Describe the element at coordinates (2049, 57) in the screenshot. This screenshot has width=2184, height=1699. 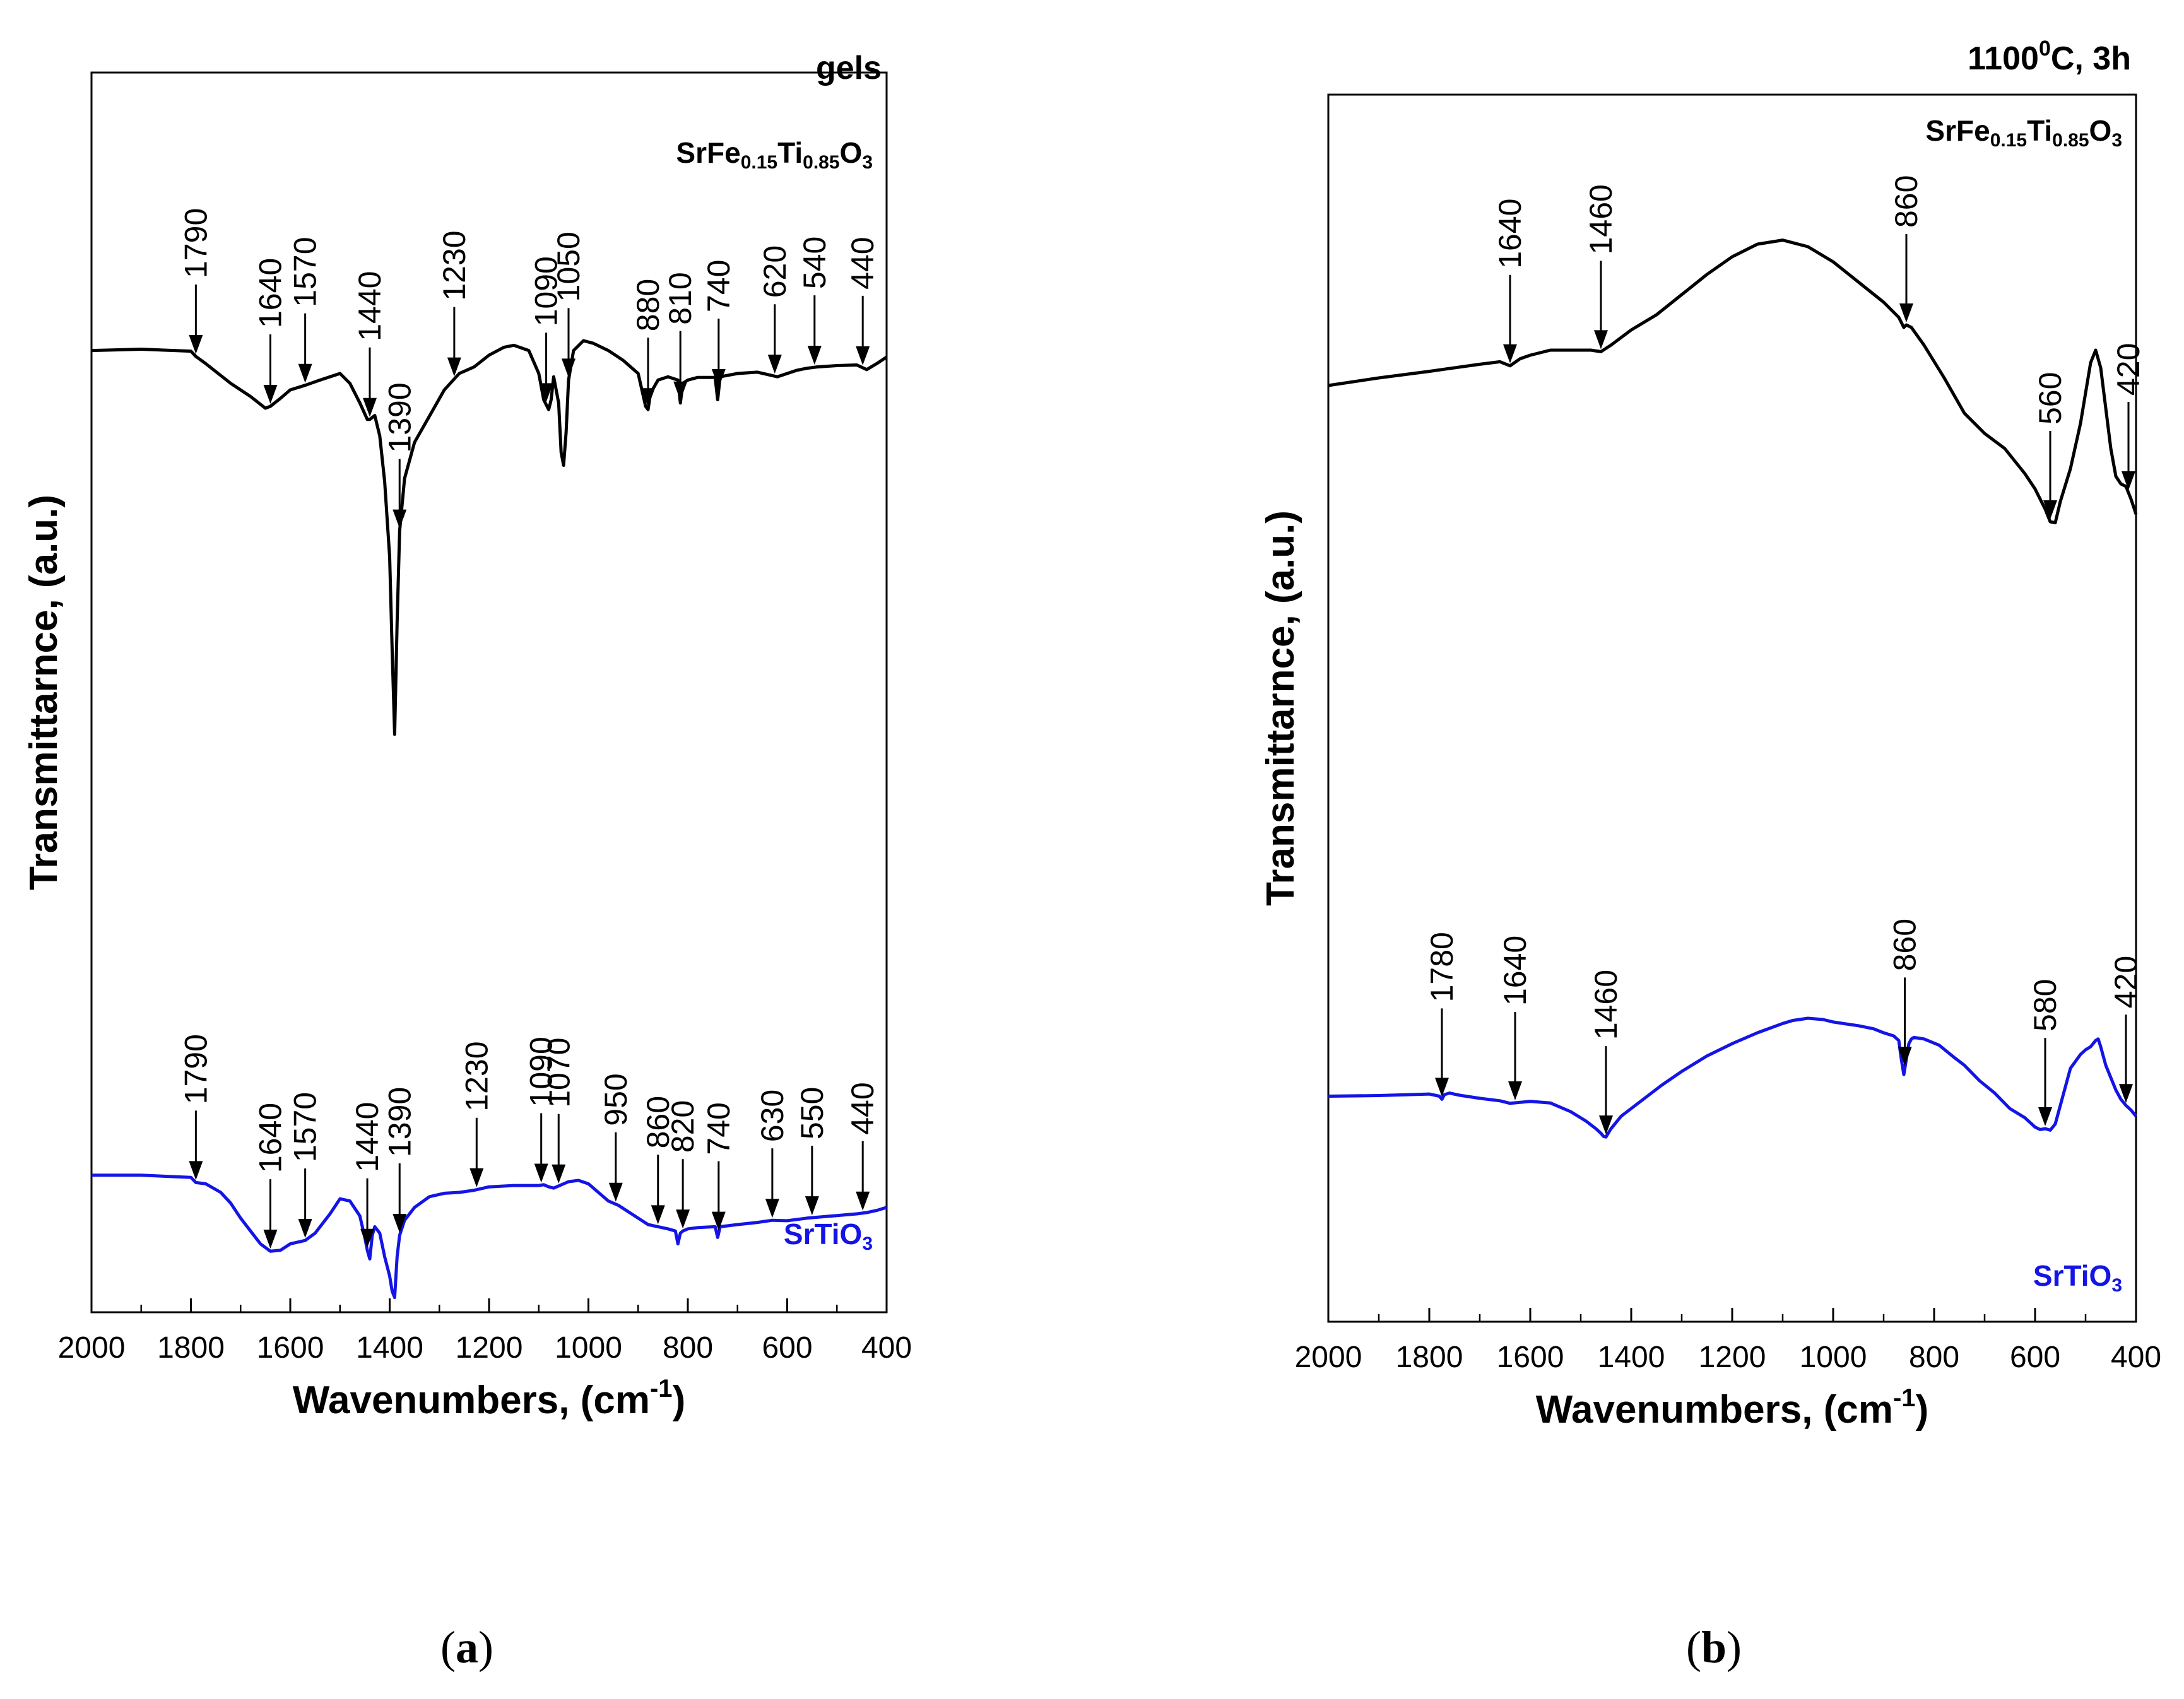
I see `panel-title: 11000C, 3h` at that location.